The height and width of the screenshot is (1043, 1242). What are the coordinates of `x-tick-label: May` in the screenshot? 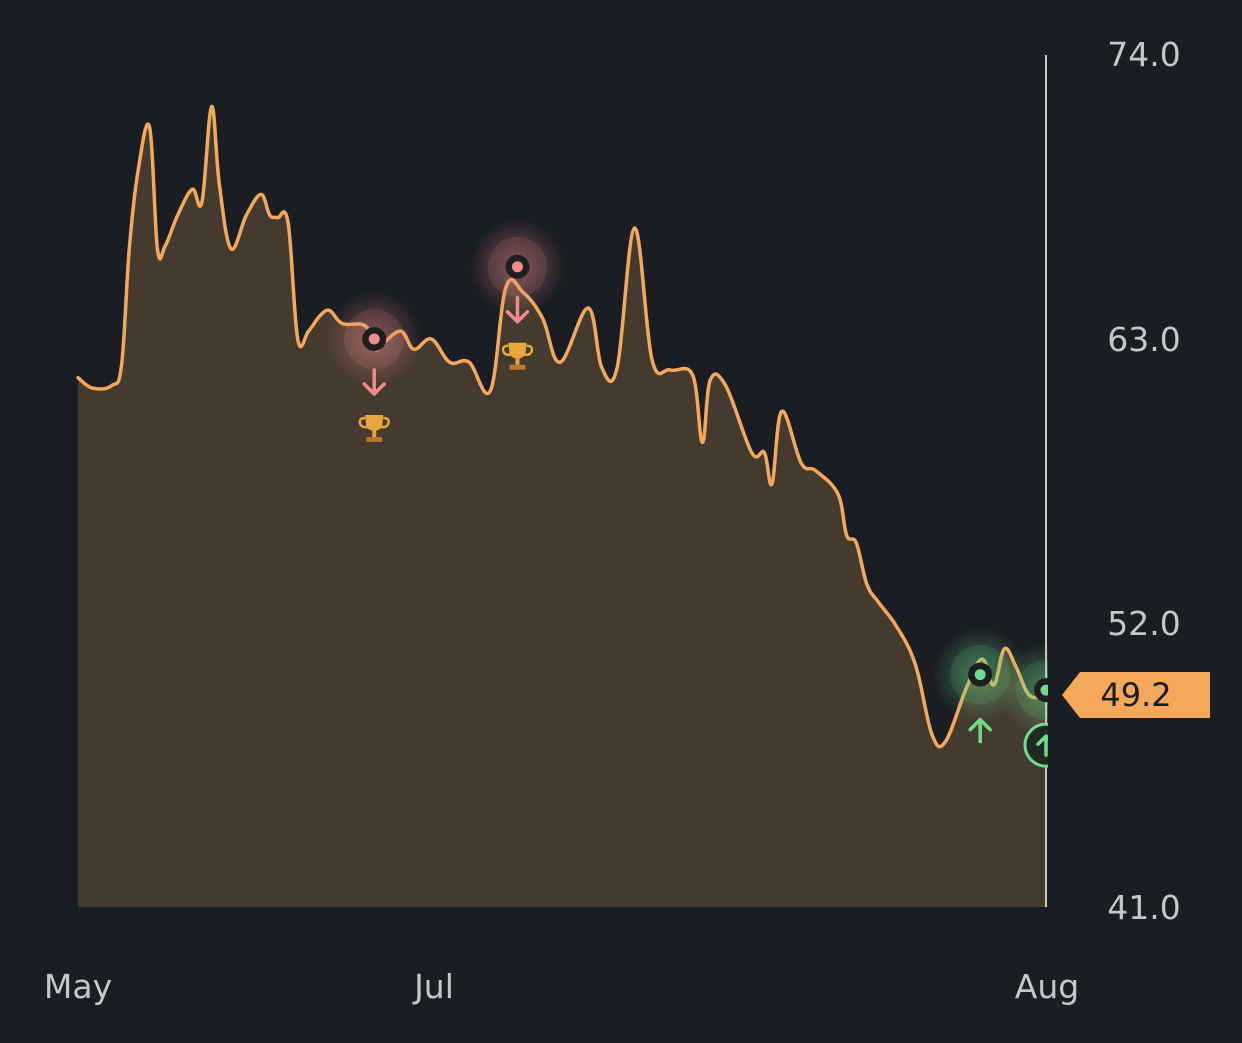 It's located at (78, 986).